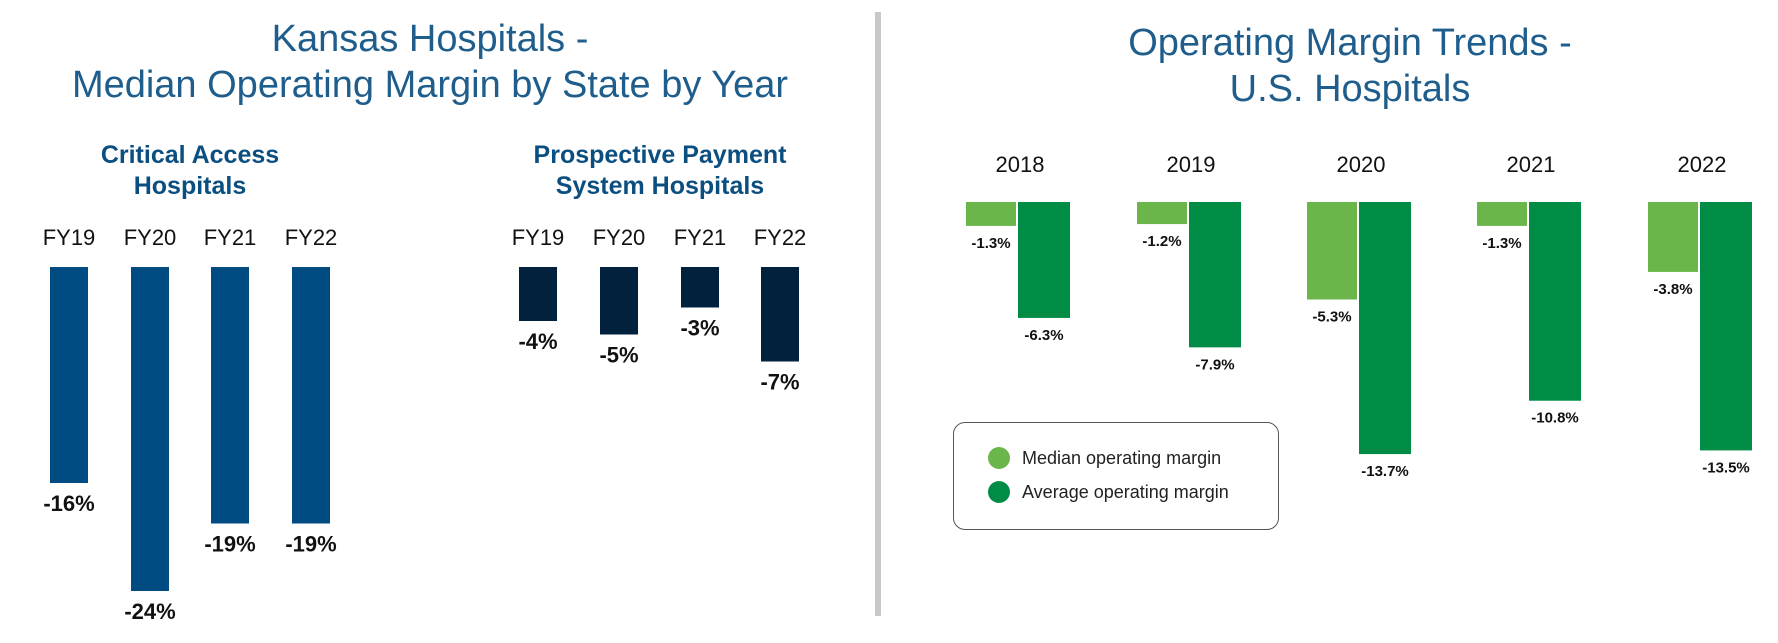  Describe the element at coordinates (68, 503) in the screenshot. I see `cah-data-label: -16%` at that location.